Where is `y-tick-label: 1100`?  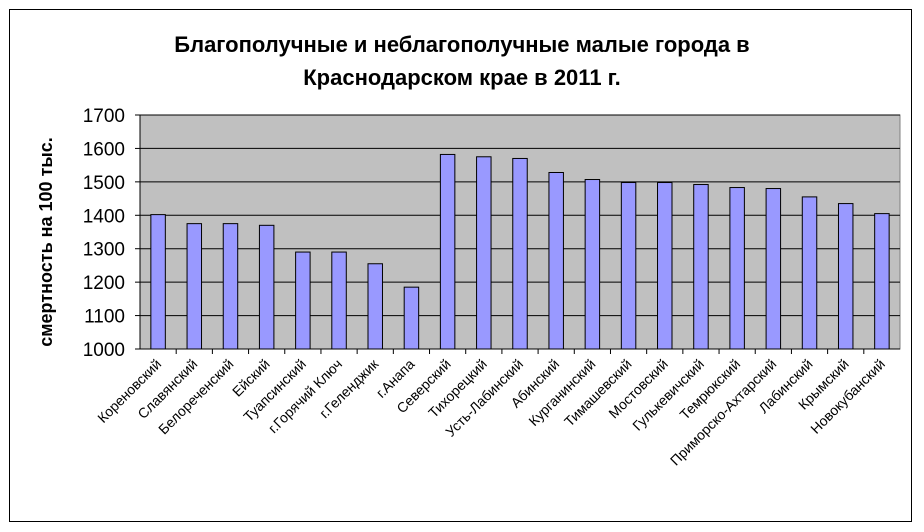 y-tick-label: 1100 is located at coordinates (104, 317).